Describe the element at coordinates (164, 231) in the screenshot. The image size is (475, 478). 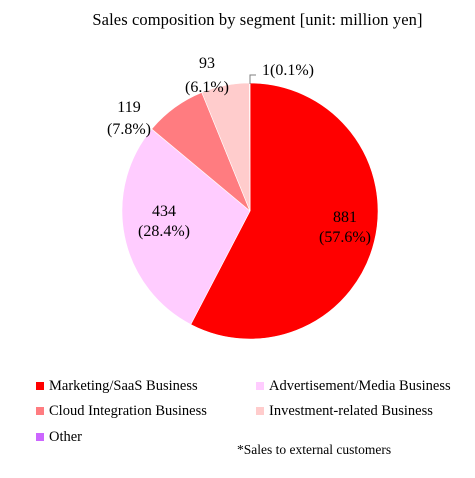
I see `slice-percent-label: (28.4%)` at that location.